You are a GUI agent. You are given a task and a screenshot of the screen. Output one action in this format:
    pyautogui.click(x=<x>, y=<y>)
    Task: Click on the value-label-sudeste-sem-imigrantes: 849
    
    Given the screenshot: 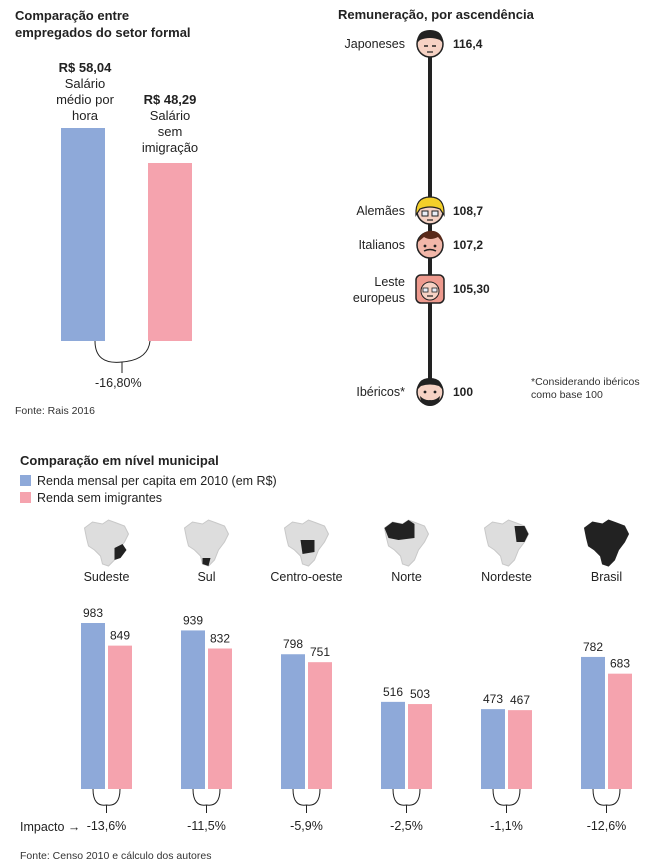 What is the action you would take?
    pyautogui.click(x=120, y=636)
    